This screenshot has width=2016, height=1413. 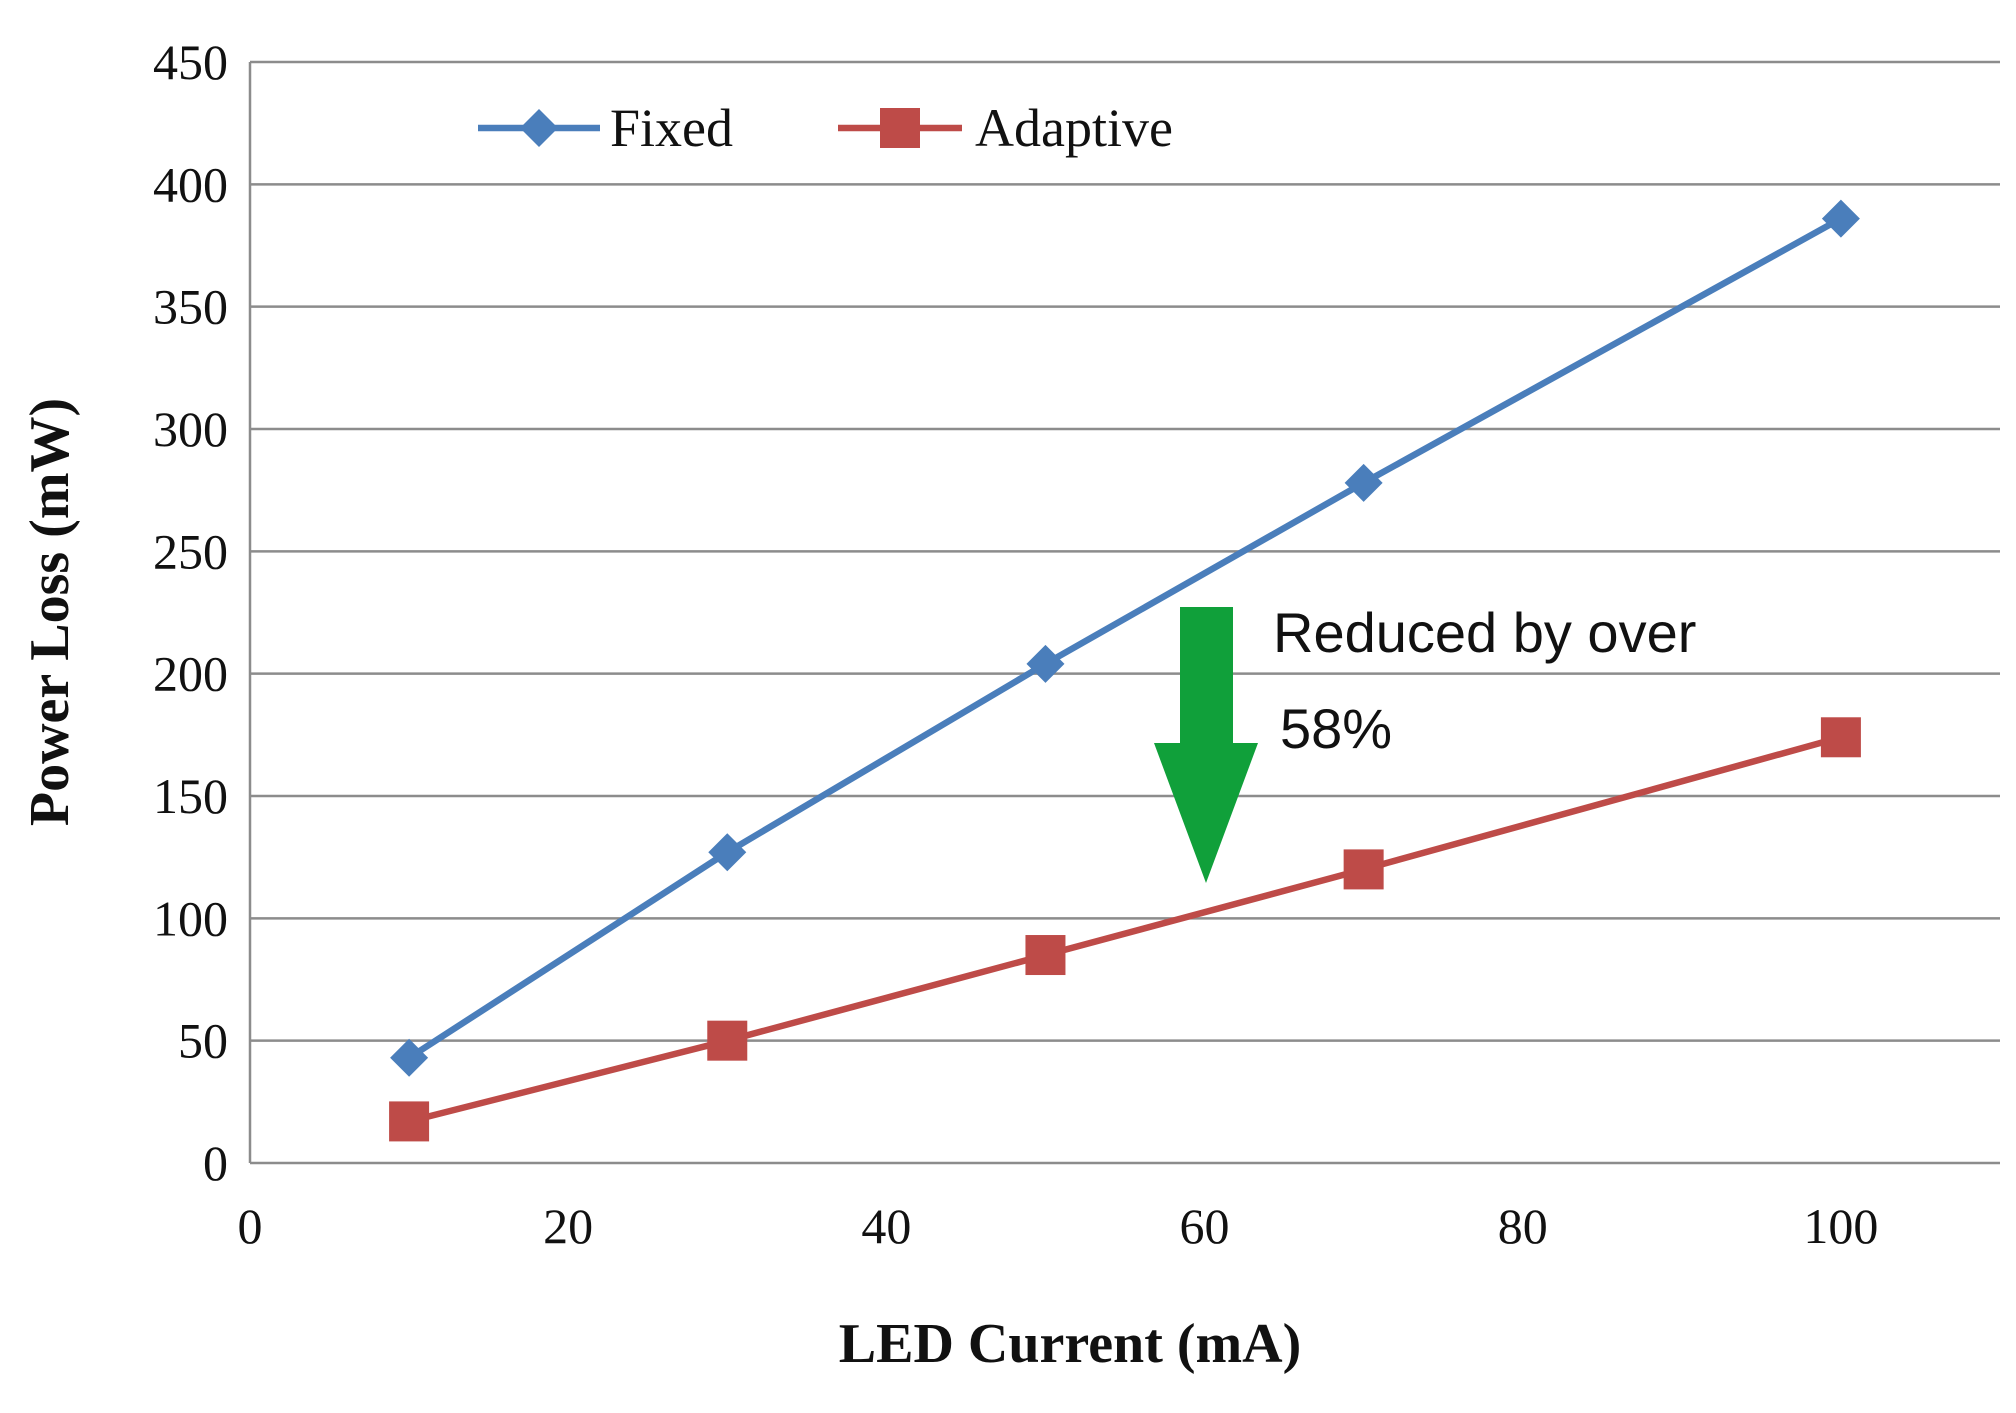 What do you see at coordinates (539, 128) in the screenshot?
I see `legend-marker-fixed` at bounding box center [539, 128].